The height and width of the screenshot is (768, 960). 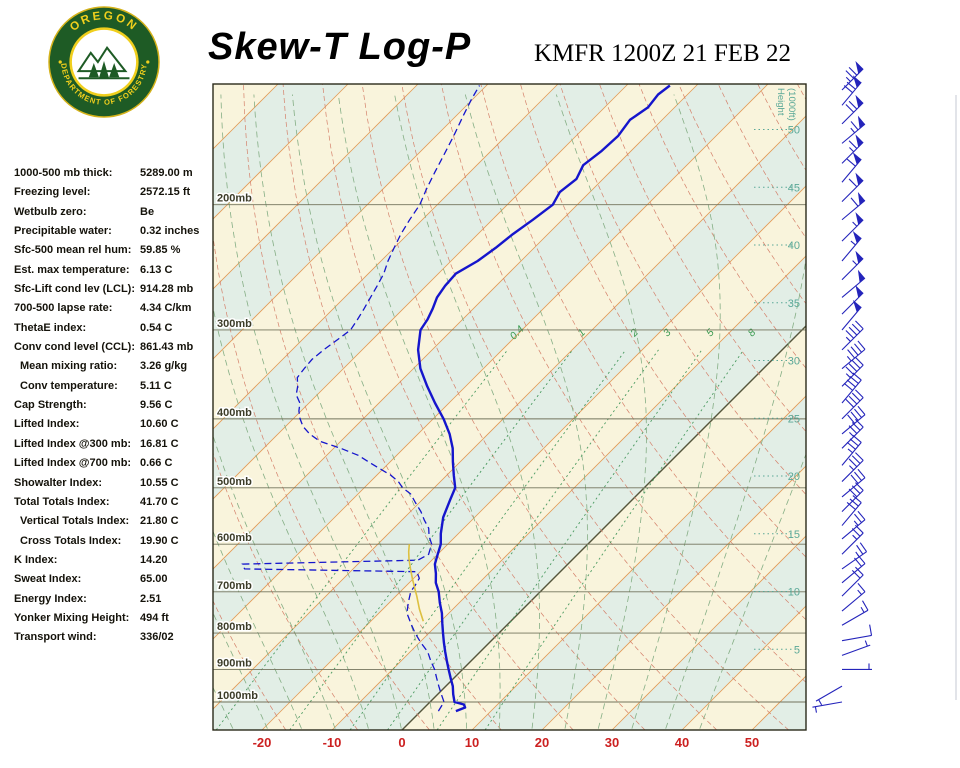 I want to click on temp-tick-label: 10, so click(x=472, y=742).